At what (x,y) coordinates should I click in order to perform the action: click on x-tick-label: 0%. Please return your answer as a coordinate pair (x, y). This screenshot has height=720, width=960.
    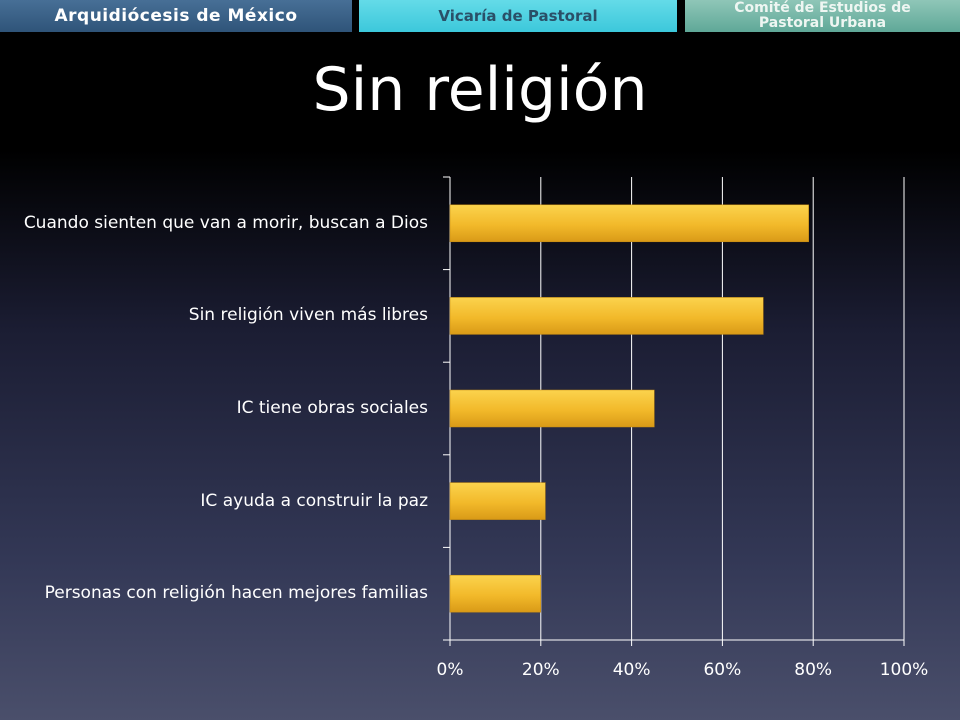
    Looking at the image, I should click on (450, 670).